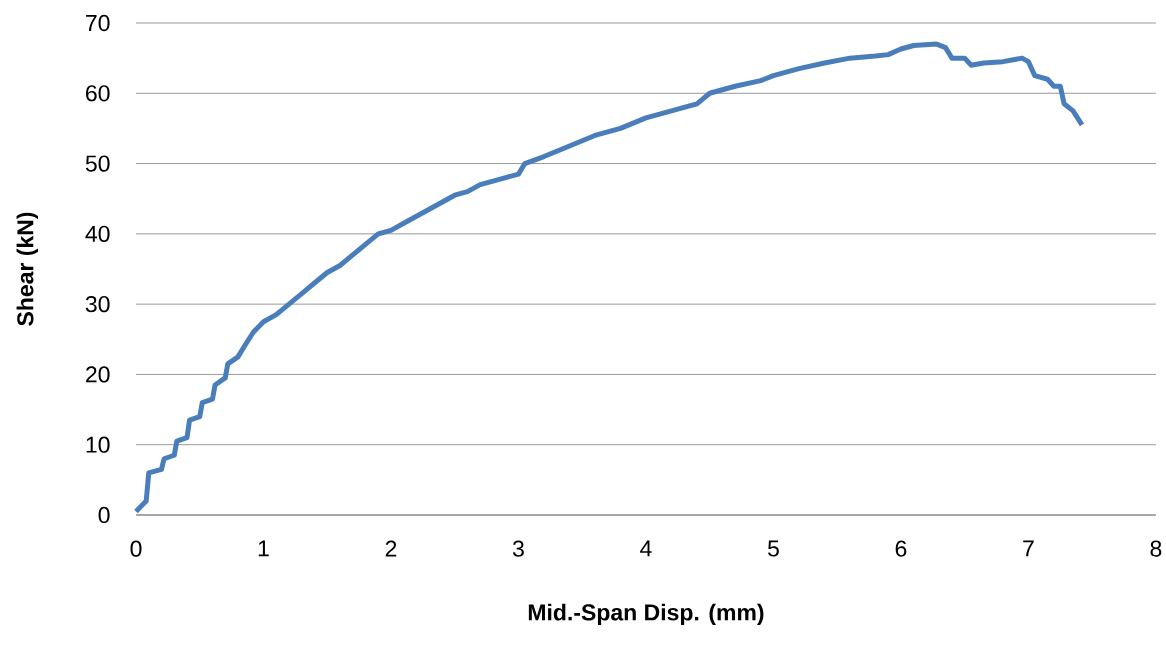 The height and width of the screenshot is (660, 1166). I want to click on y-axis-title: Shear (kN), so click(27, 269).